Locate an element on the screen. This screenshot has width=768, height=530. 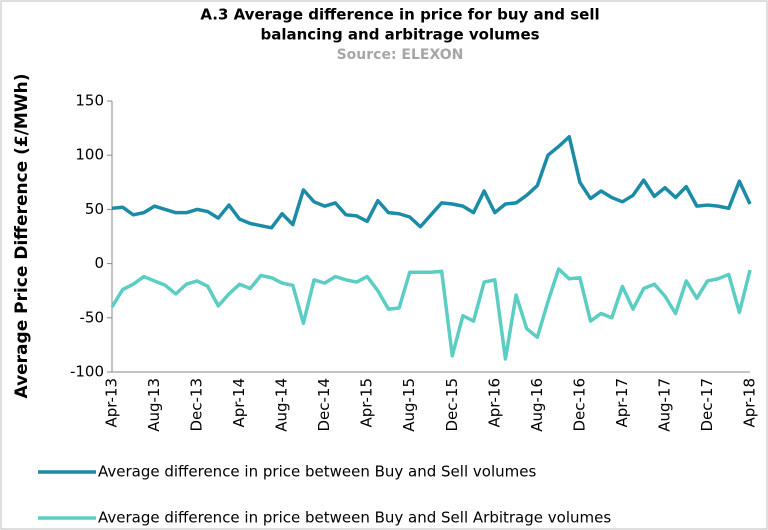
x-tick-label: Apr-13 is located at coordinates (112, 403).